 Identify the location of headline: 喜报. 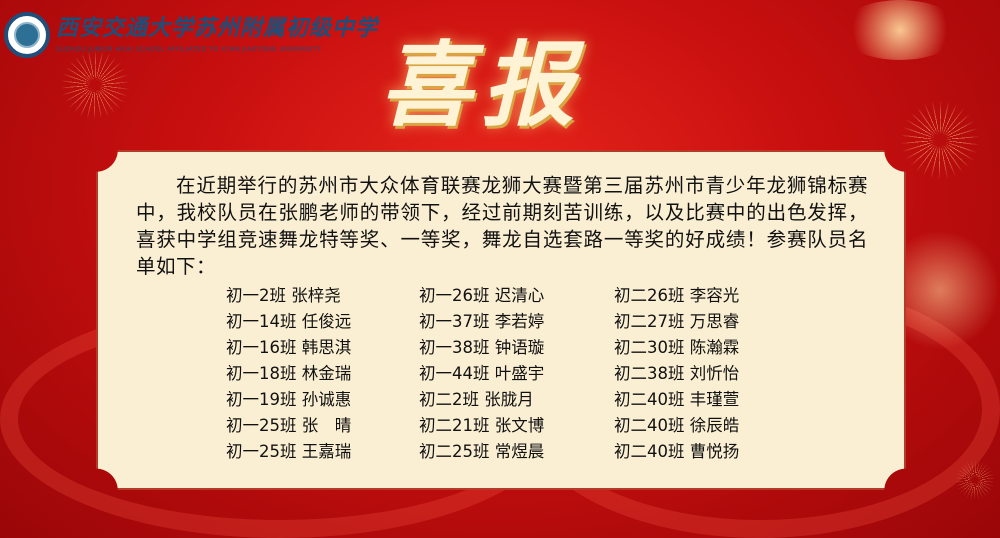
(482, 85).